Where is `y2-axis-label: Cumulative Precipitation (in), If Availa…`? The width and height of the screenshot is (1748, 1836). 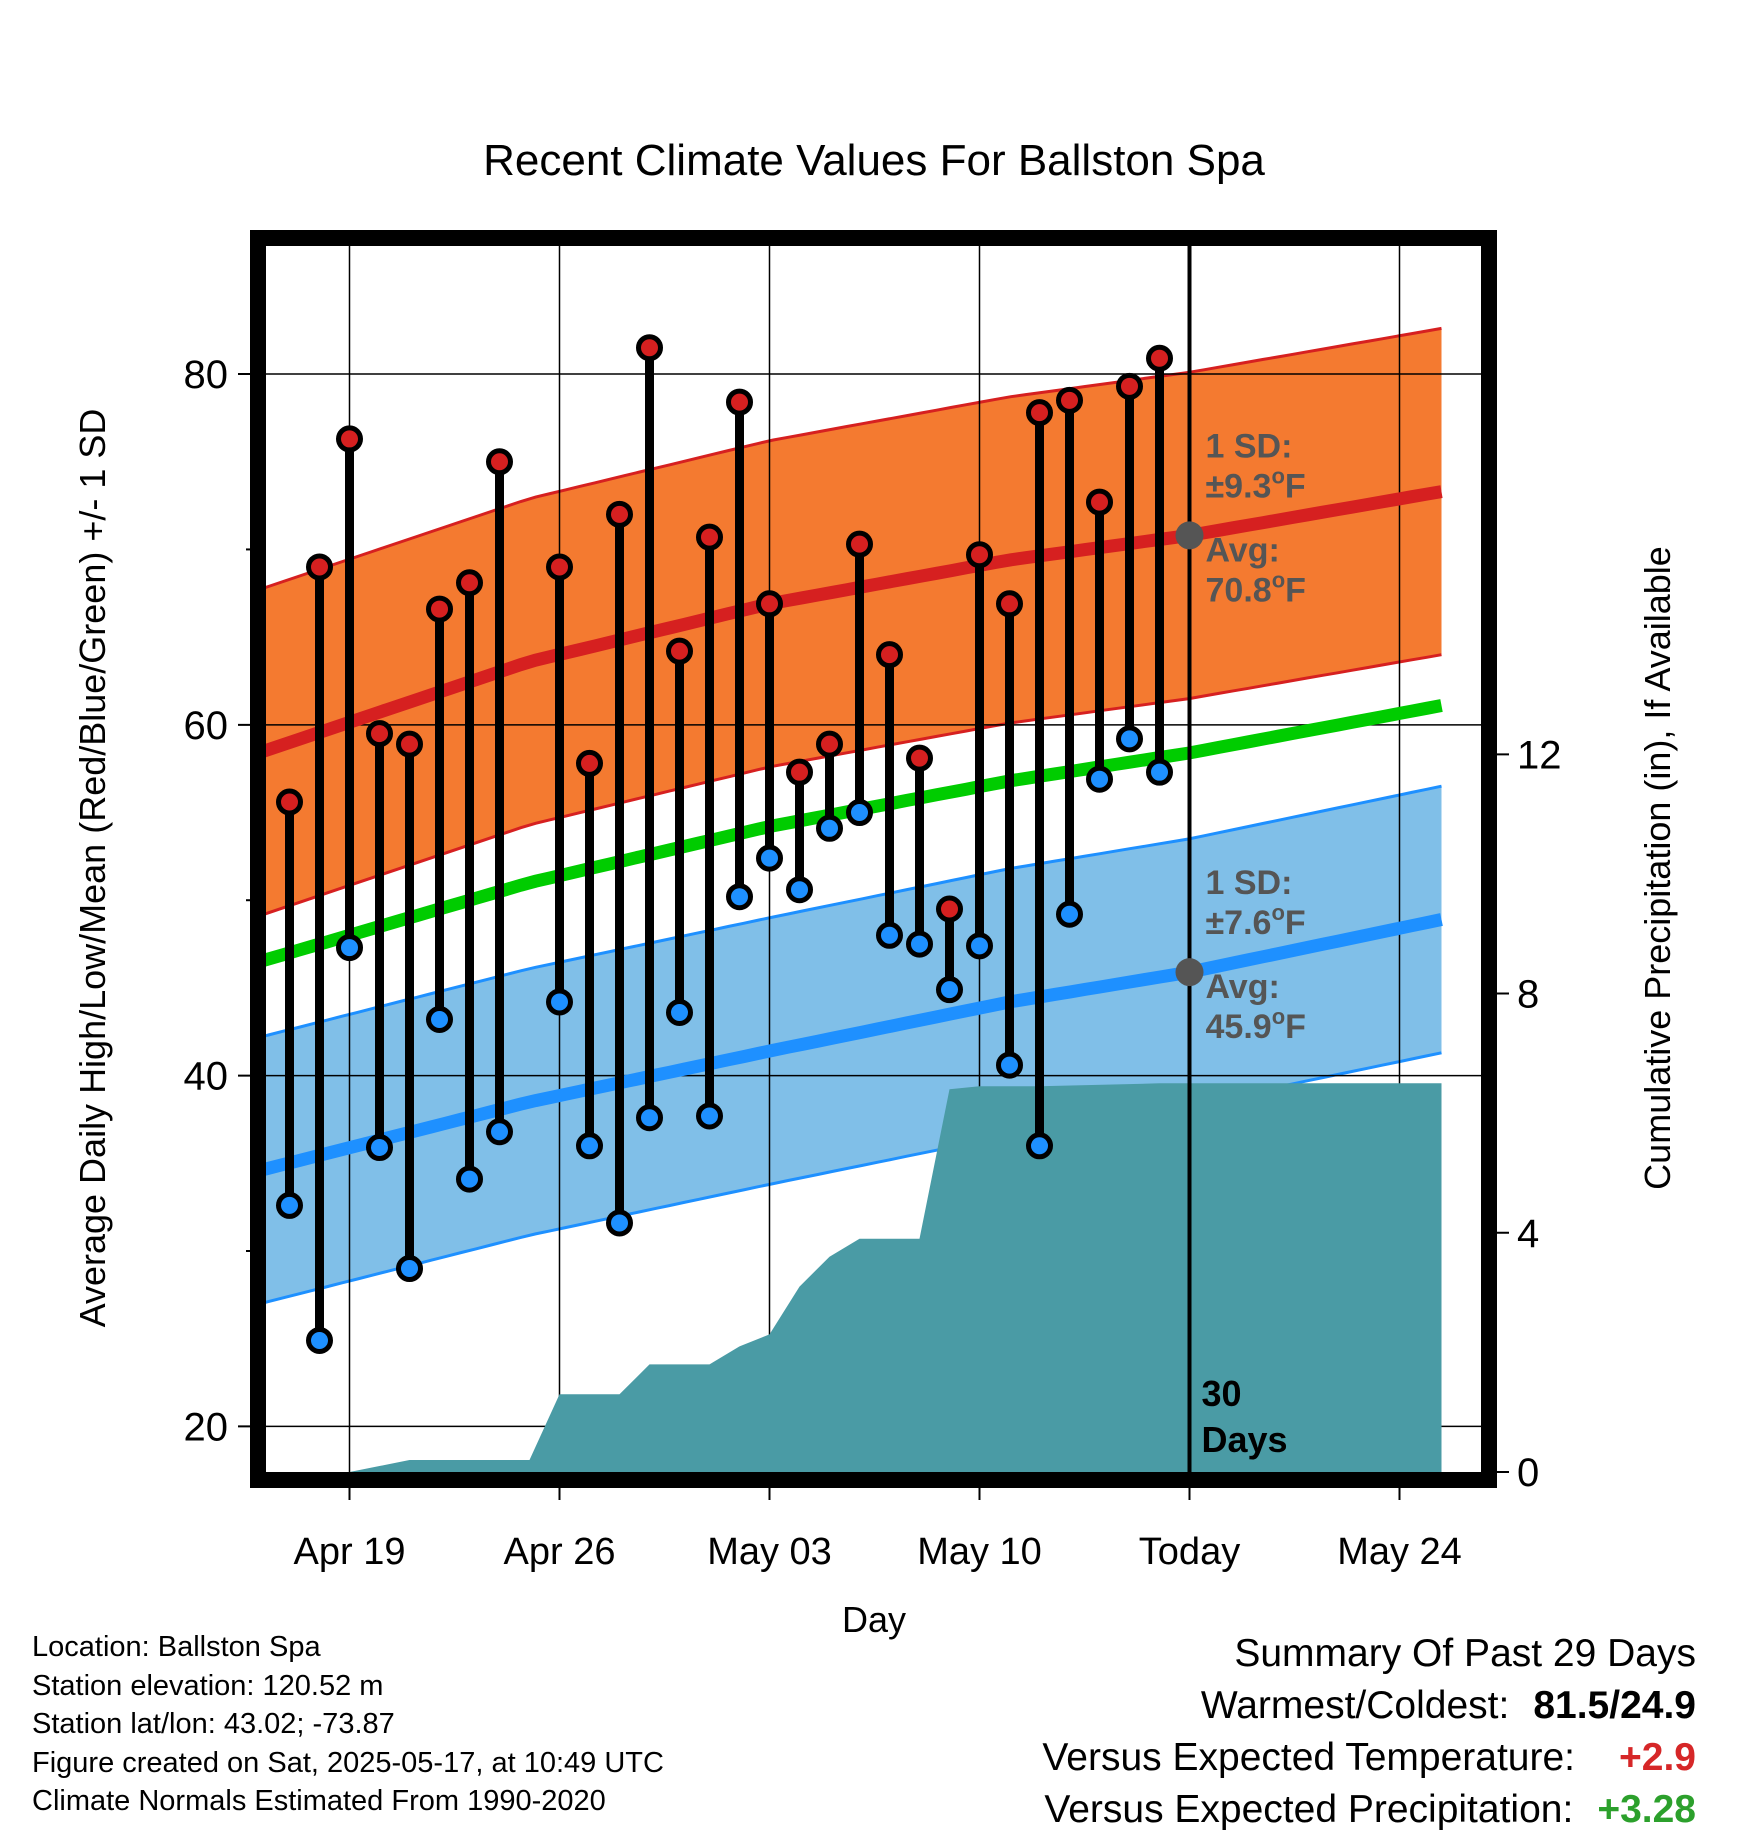
y2-axis-label: Cumulative Precipitation (in), If Availa… is located at coordinates (1657, 868).